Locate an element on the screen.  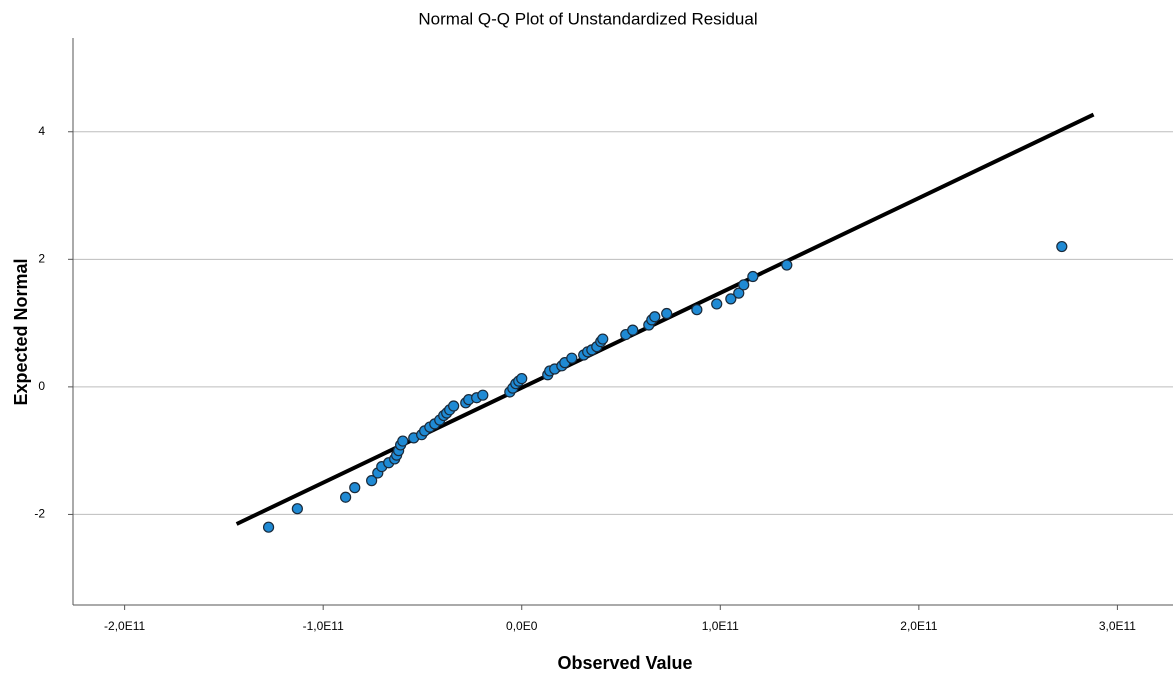
x-tick-label: -2,0E11 is located at coordinates (124, 626).